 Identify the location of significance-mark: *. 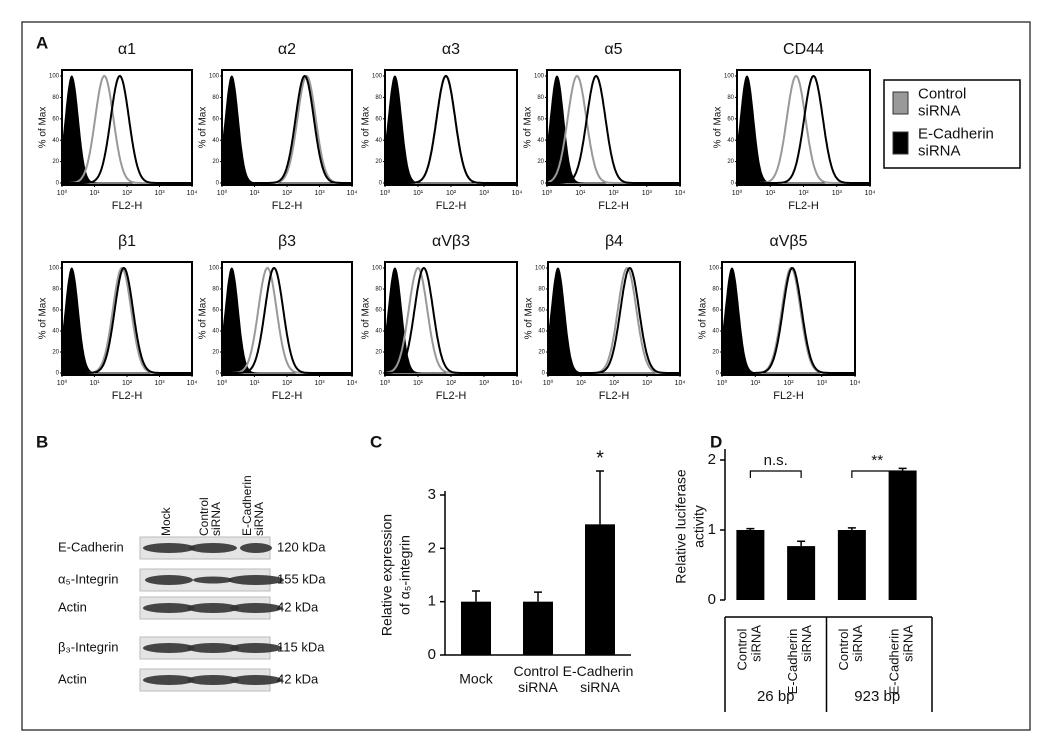
(600, 458).